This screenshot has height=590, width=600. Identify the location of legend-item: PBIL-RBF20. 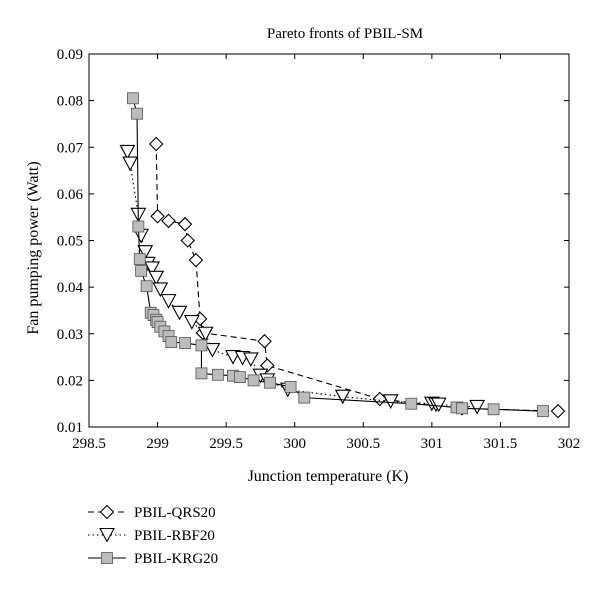
(151, 535).